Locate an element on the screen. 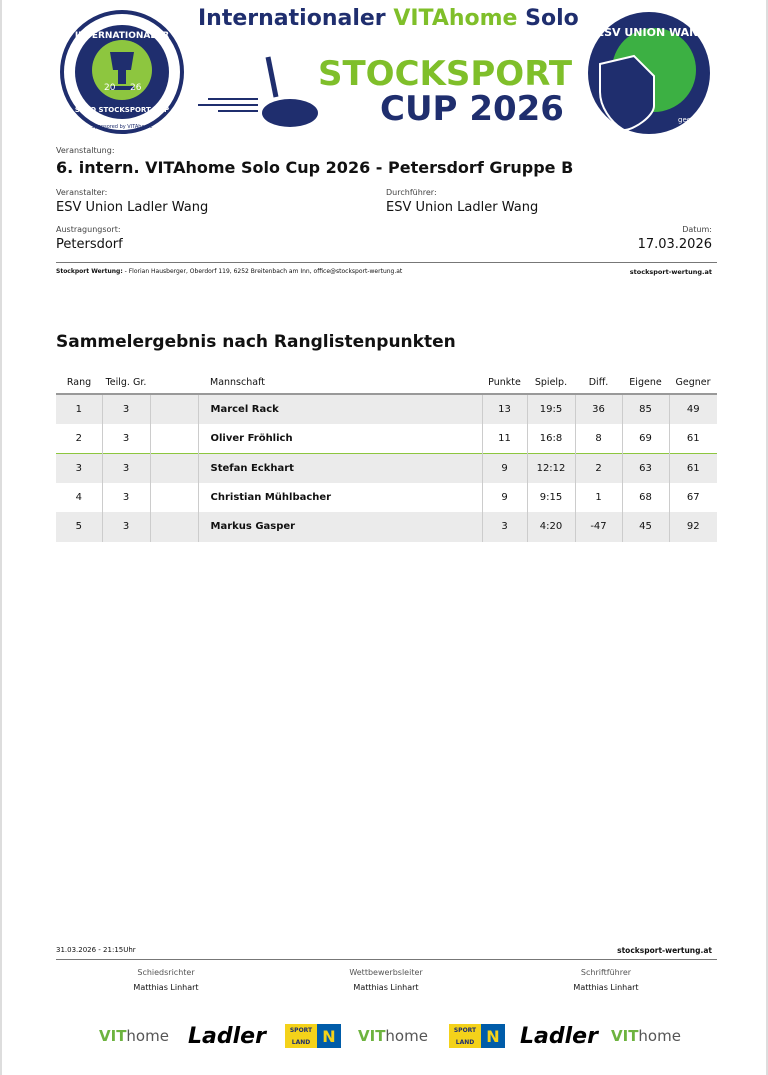 The width and height of the screenshot is (768, 1075). durchfuehrer-label: Durchführer: is located at coordinates (411, 192).